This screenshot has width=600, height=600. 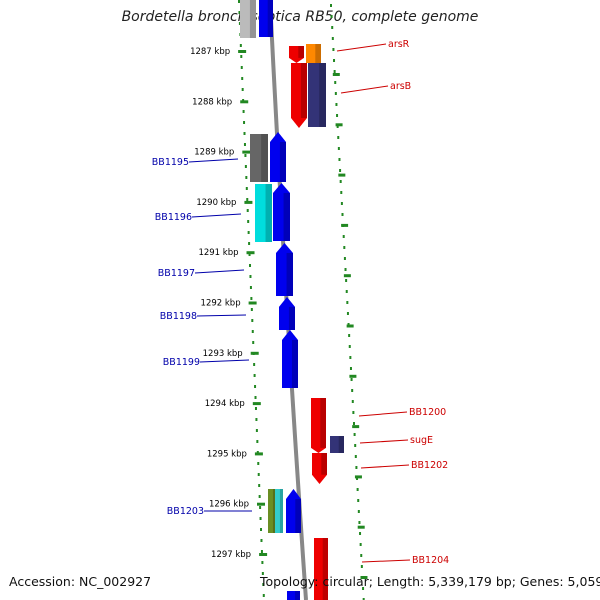 What do you see at coordinates (248, 19) in the screenshot?
I see `gene-partial-gray` at bounding box center [248, 19].